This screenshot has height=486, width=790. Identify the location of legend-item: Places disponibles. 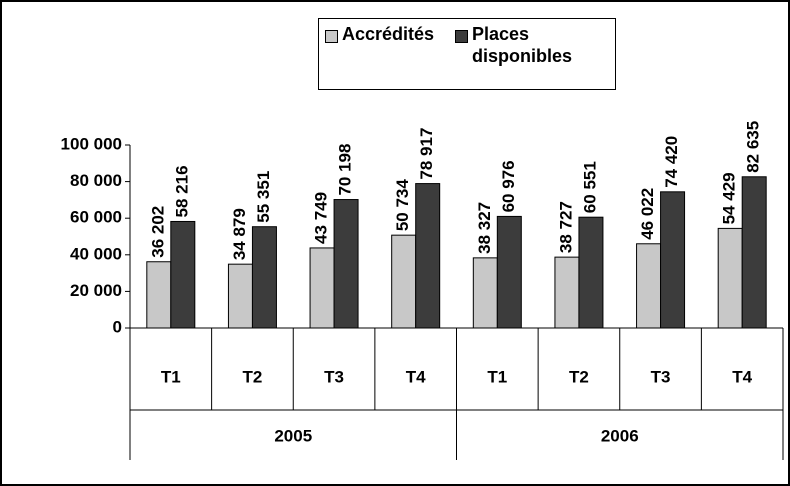
(514, 45).